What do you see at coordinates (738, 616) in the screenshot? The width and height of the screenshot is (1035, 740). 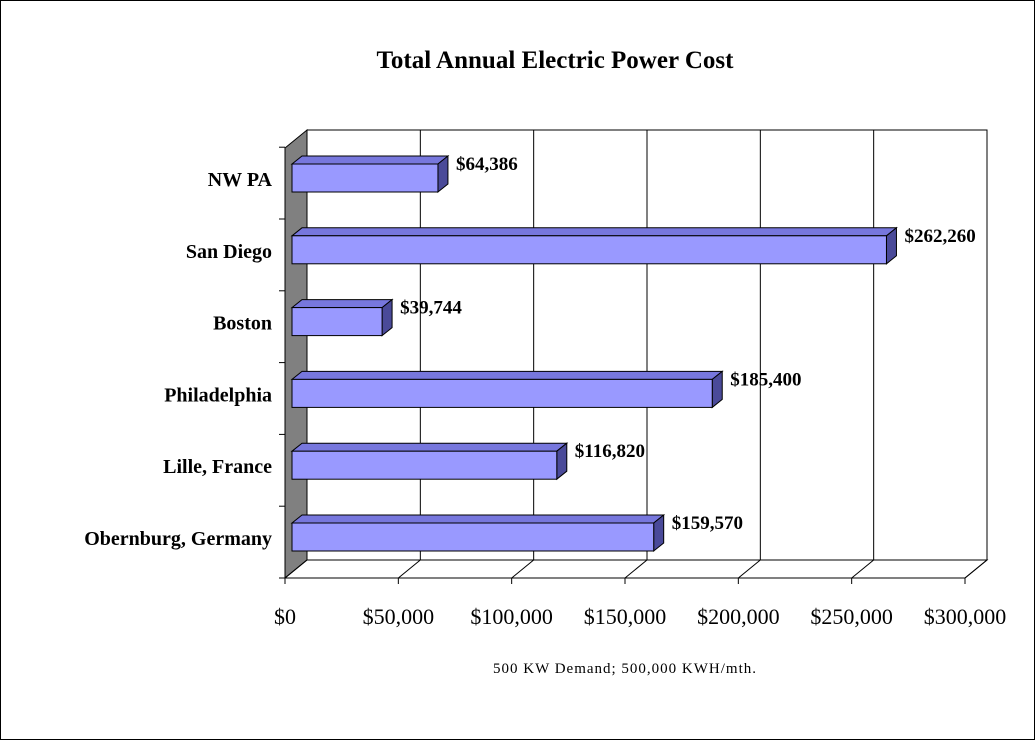 I see `x-tick-label: $200,000` at bounding box center [738, 616].